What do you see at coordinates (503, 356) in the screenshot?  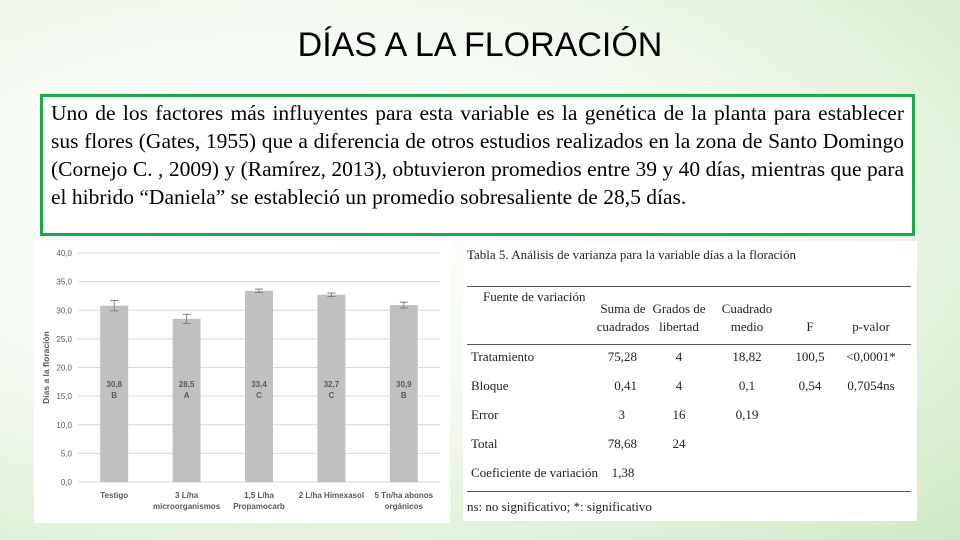 I see `row-source: Tratamiento` at bounding box center [503, 356].